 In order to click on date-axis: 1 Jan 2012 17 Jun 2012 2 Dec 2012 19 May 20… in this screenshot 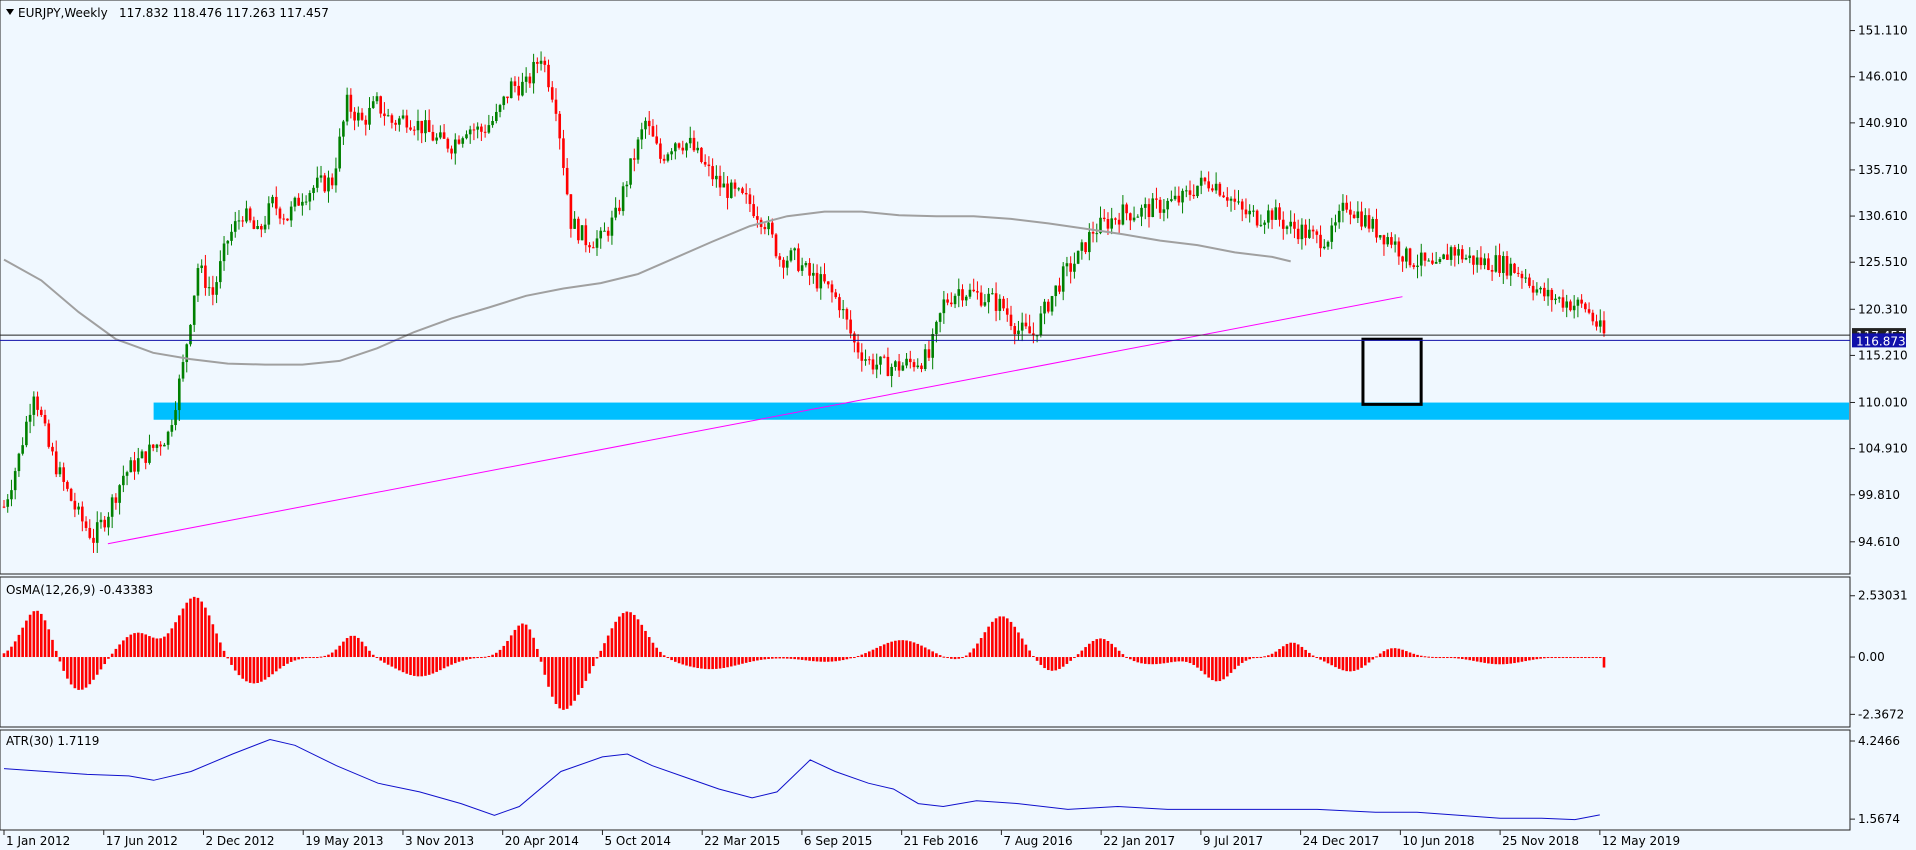, I will do `click(841, 839)`.